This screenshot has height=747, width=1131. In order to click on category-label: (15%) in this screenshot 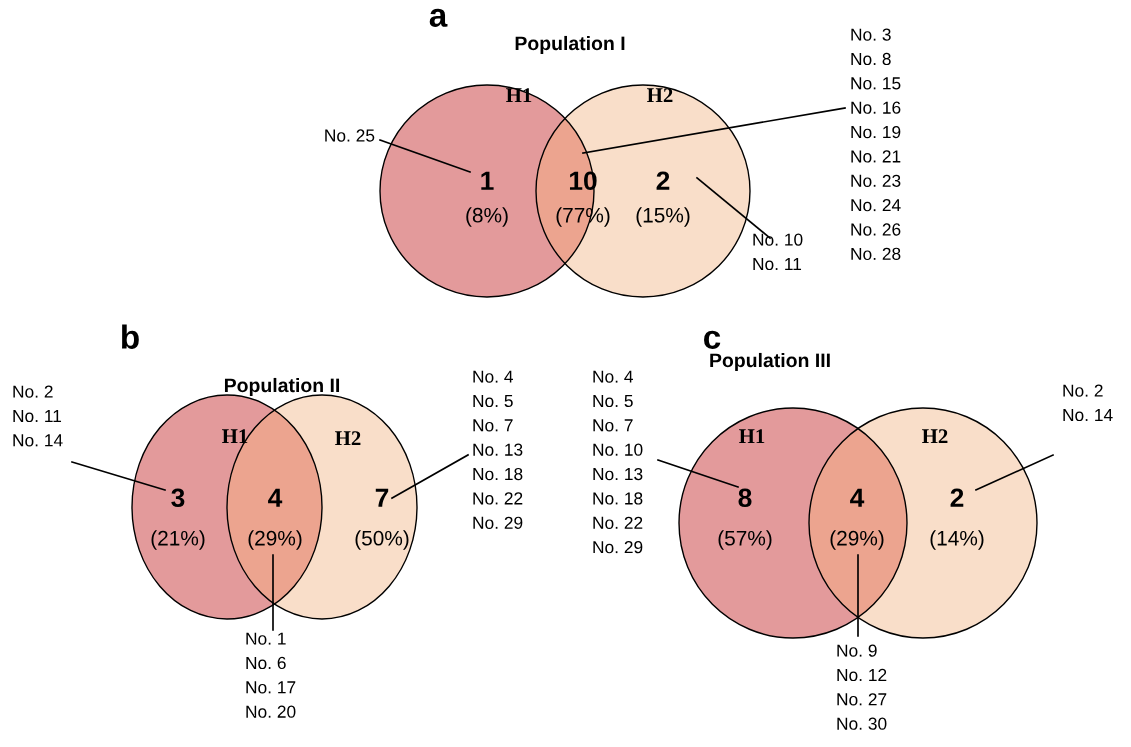, I will do `click(663, 217)`.